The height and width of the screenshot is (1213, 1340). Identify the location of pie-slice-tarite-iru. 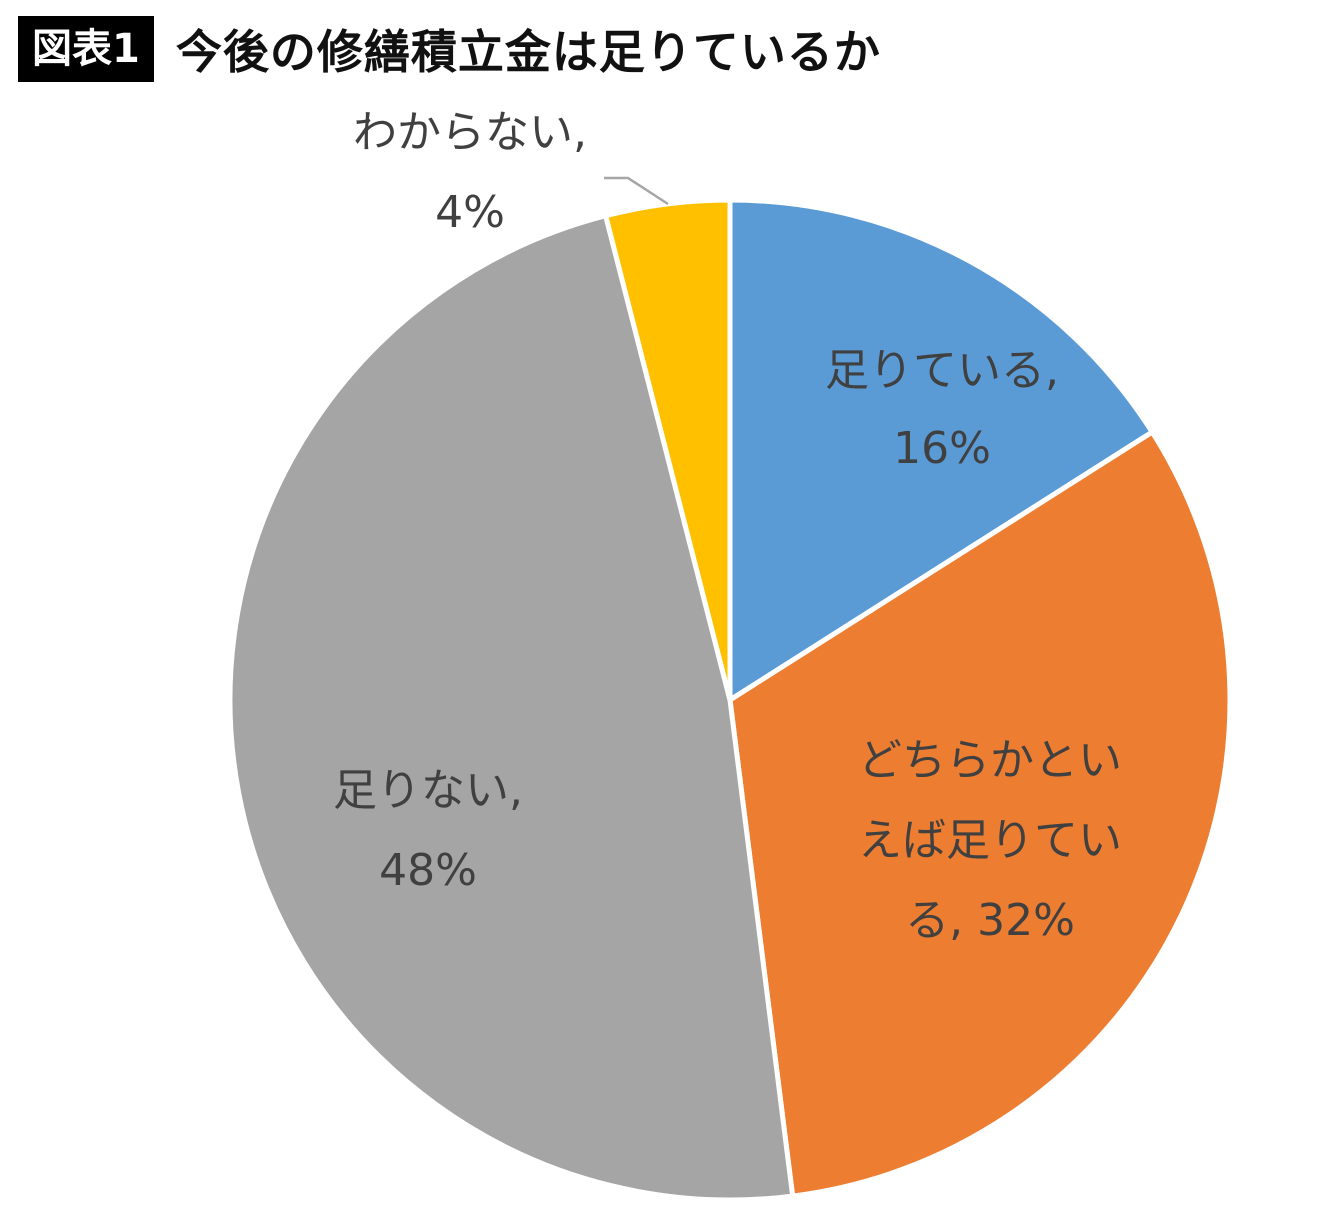
(941, 450).